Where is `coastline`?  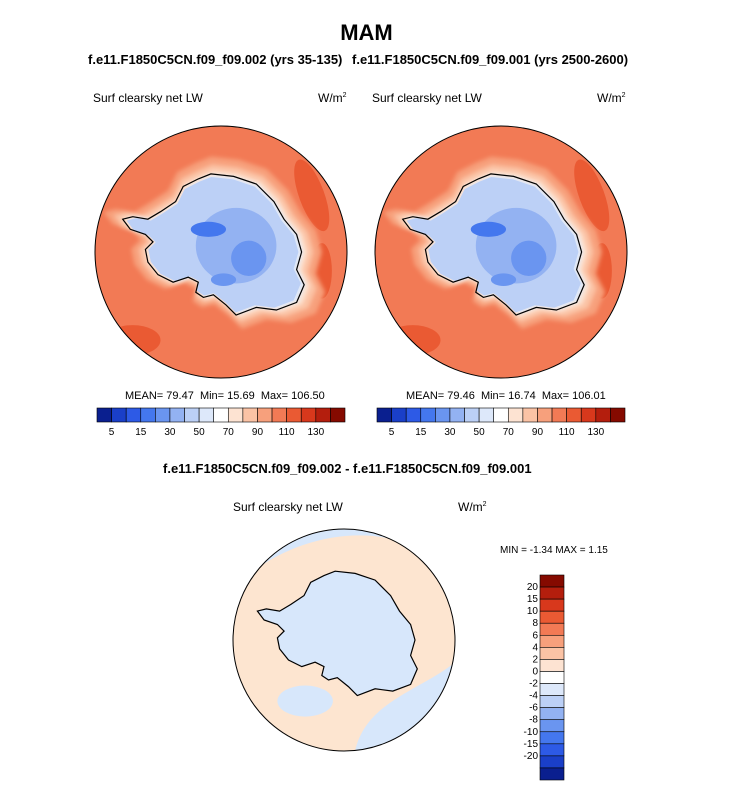
coastline is located at coordinates (337, 633).